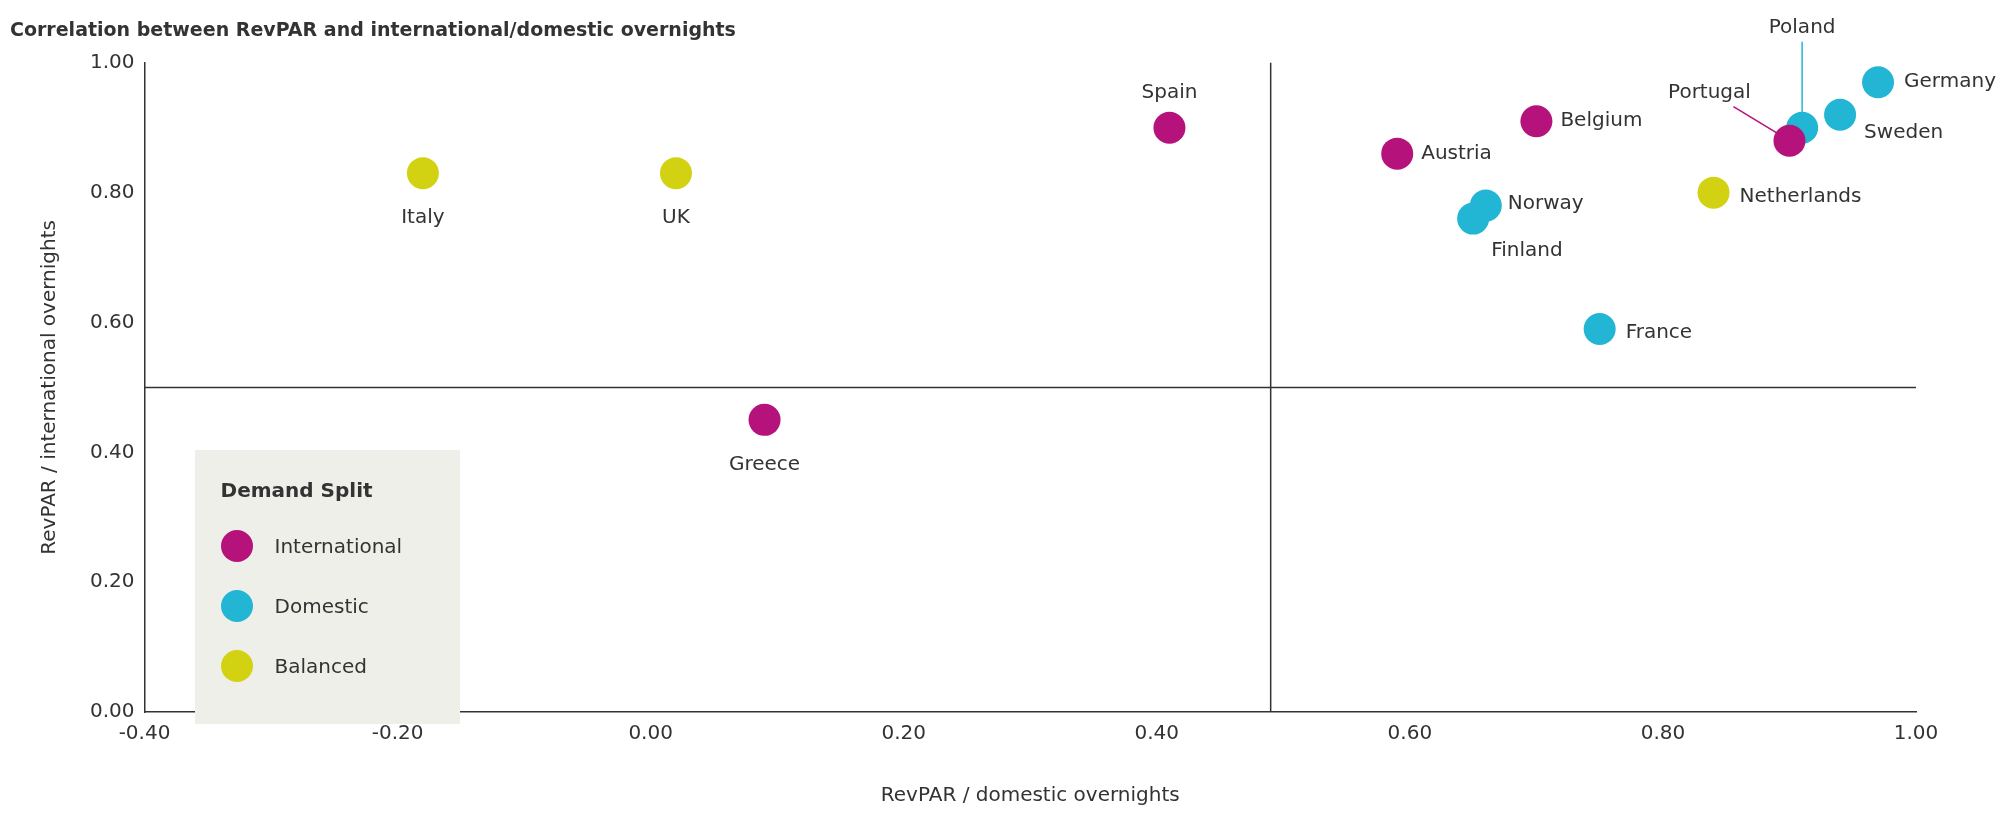 The width and height of the screenshot is (2016, 836). What do you see at coordinates (112, 190) in the screenshot?
I see `y-tick-label: 0.80` at bounding box center [112, 190].